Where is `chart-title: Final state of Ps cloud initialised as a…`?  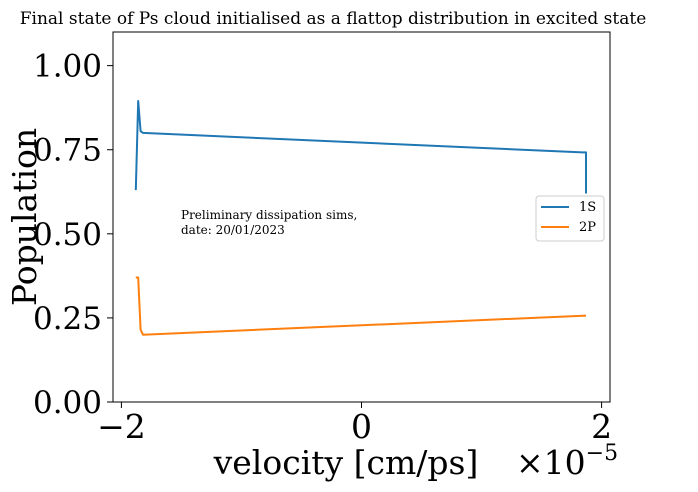
chart-title: Final state of Ps cloud initialised as a… is located at coordinates (333, 19).